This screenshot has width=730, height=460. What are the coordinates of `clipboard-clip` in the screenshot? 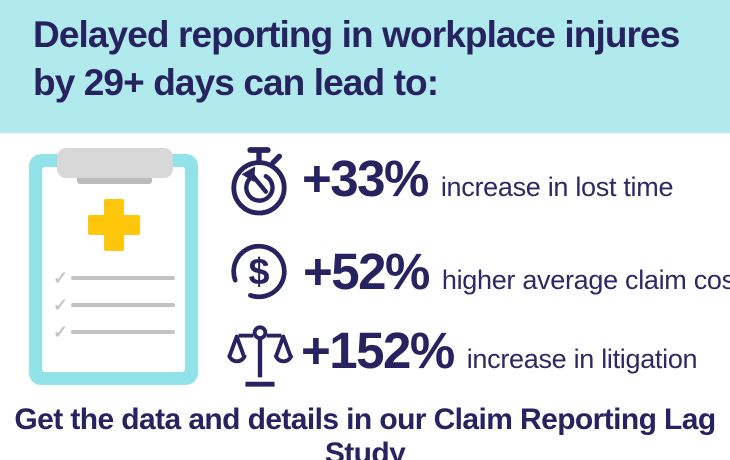 It's located at (115, 163).